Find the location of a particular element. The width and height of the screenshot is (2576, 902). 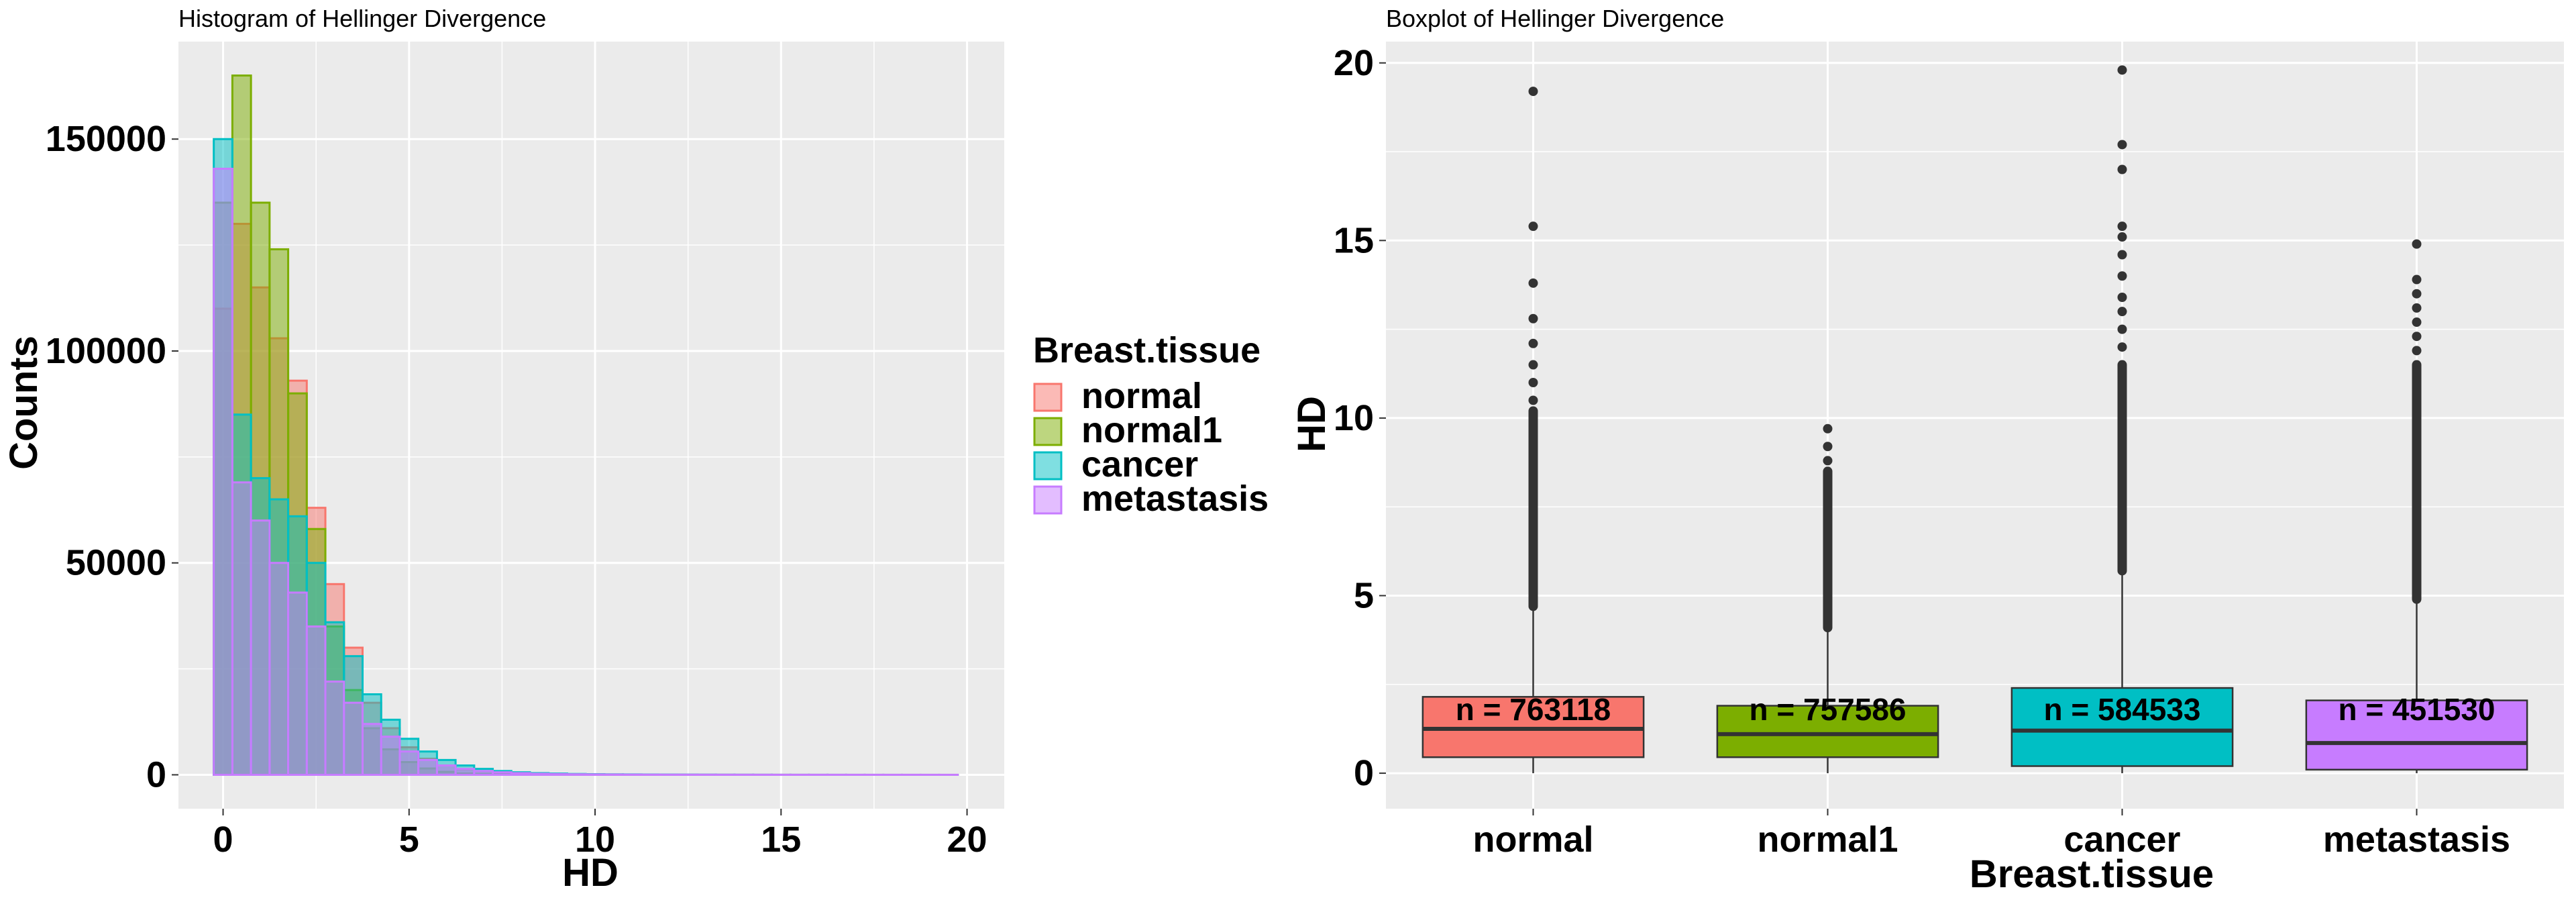

box-cancer: n = 584533 is located at coordinates (2122, 419).